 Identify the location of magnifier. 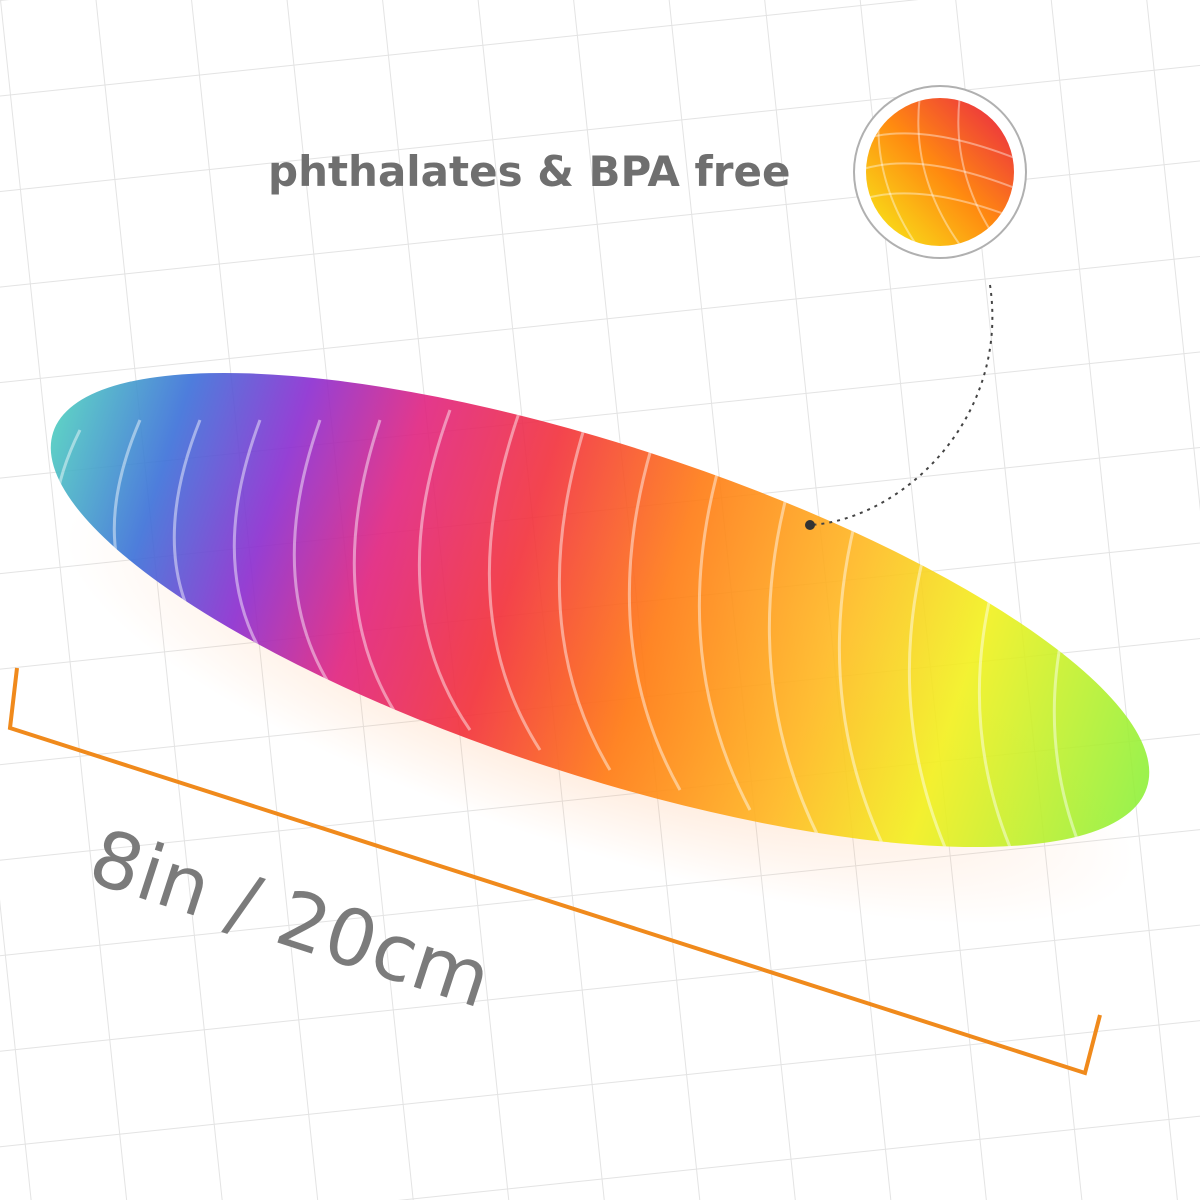
(940, 172).